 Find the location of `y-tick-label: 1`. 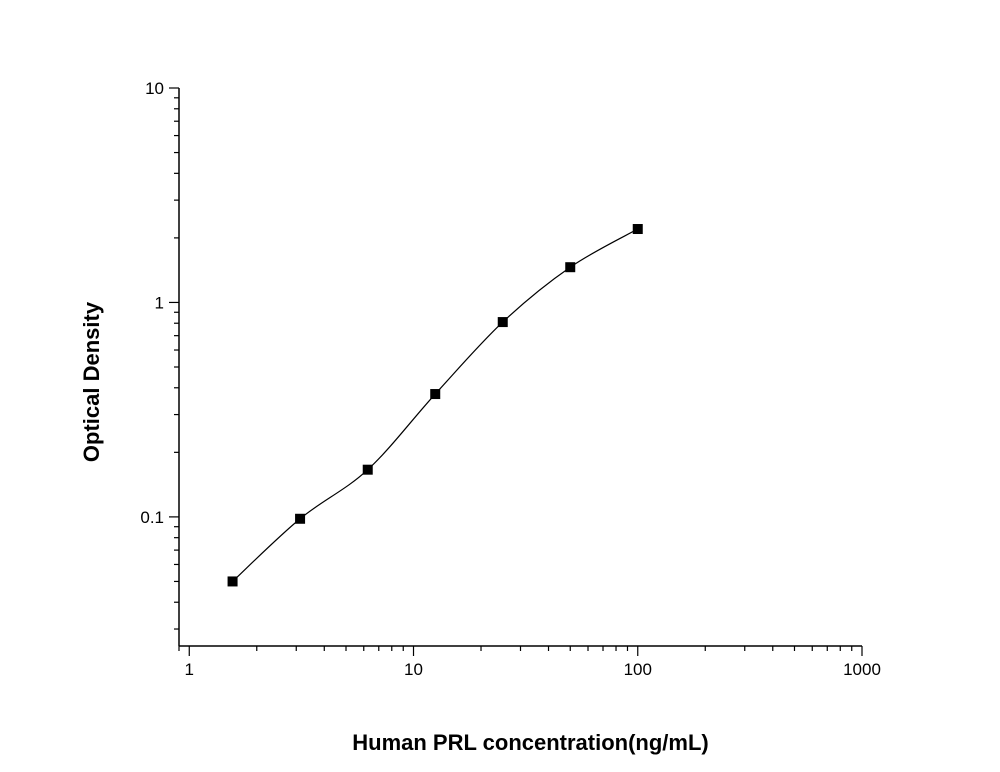

y-tick-label: 1 is located at coordinates (159, 302).